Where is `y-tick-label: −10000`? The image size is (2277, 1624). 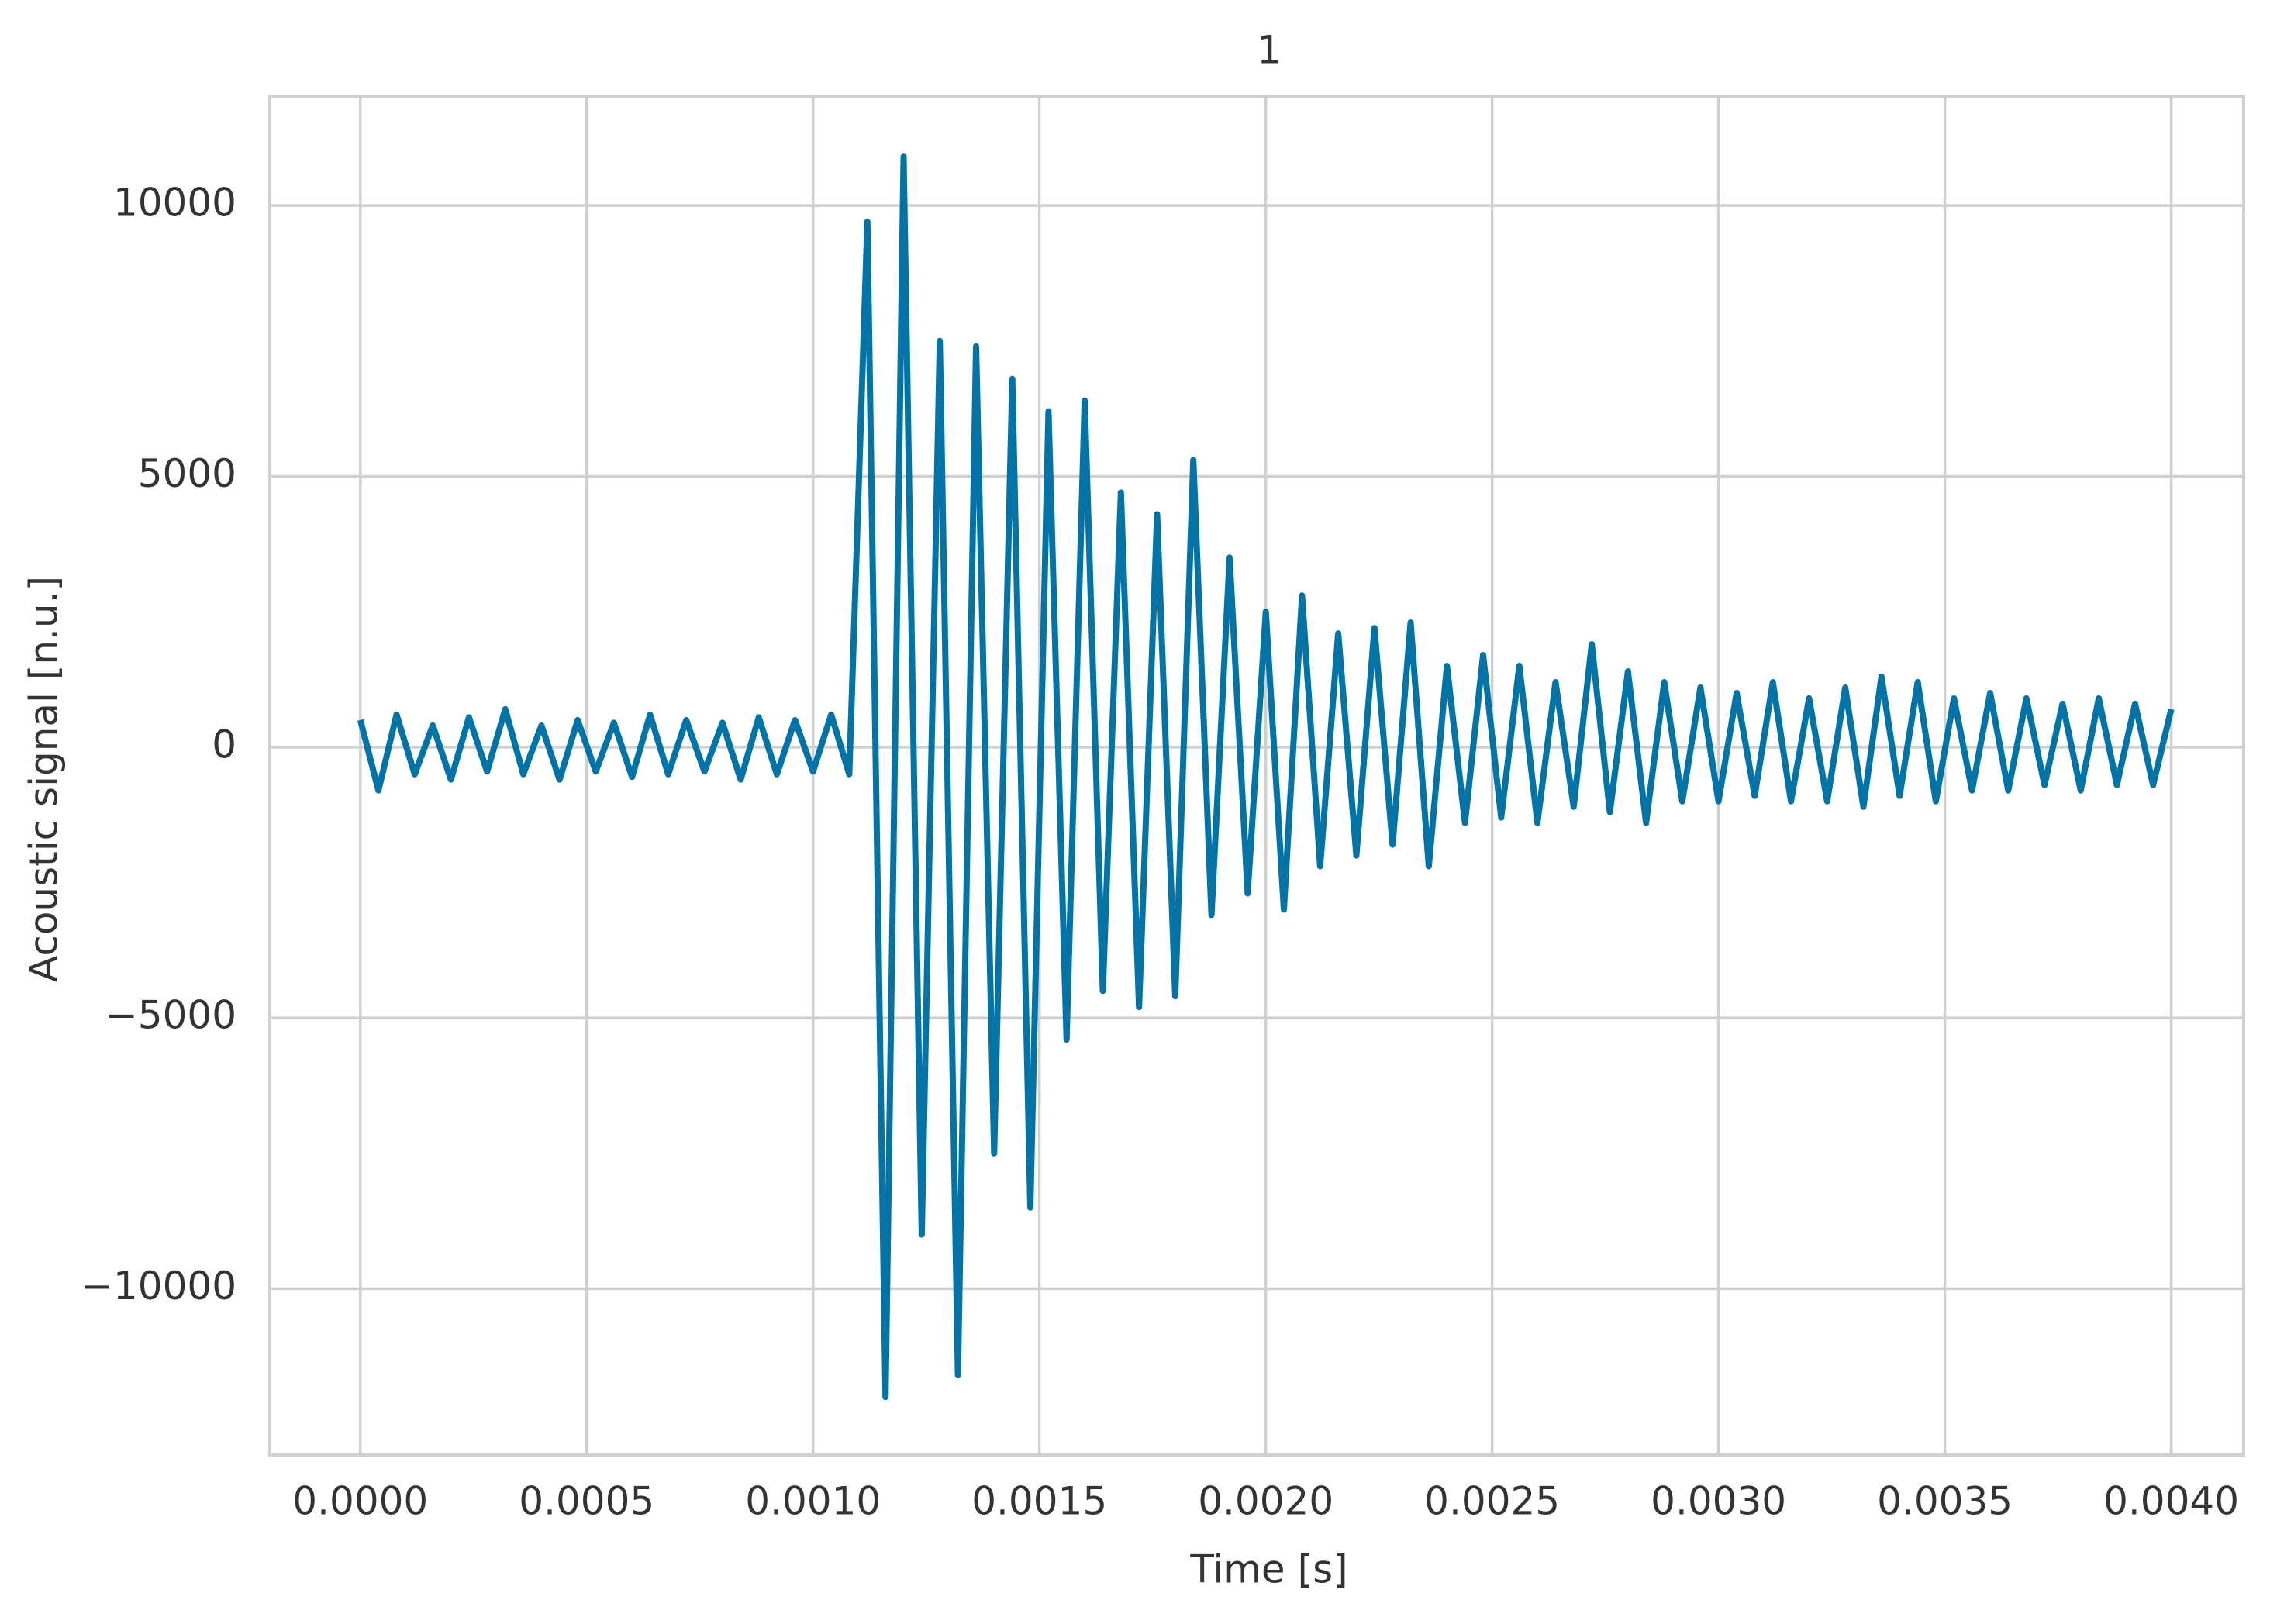 y-tick-label: −10000 is located at coordinates (158, 1286).